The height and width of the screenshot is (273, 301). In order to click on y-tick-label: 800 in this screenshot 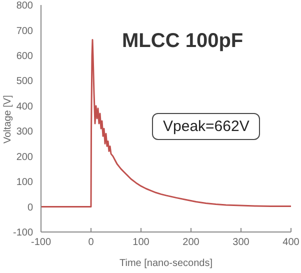, I will do `click(25, 6)`.